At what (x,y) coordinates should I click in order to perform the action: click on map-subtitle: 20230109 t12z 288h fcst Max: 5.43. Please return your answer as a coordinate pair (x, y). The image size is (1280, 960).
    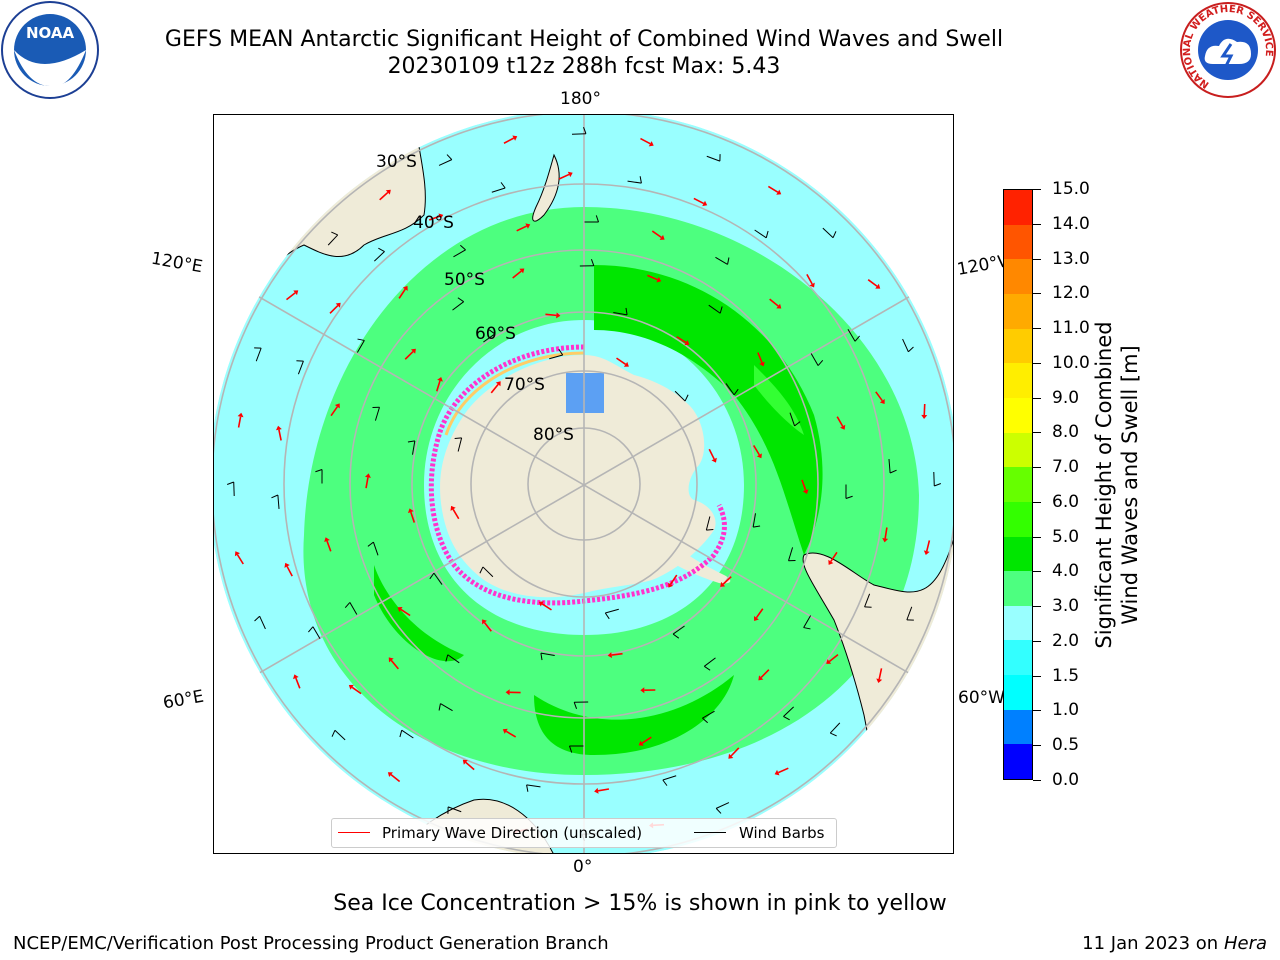
    Looking at the image, I should click on (584, 66).